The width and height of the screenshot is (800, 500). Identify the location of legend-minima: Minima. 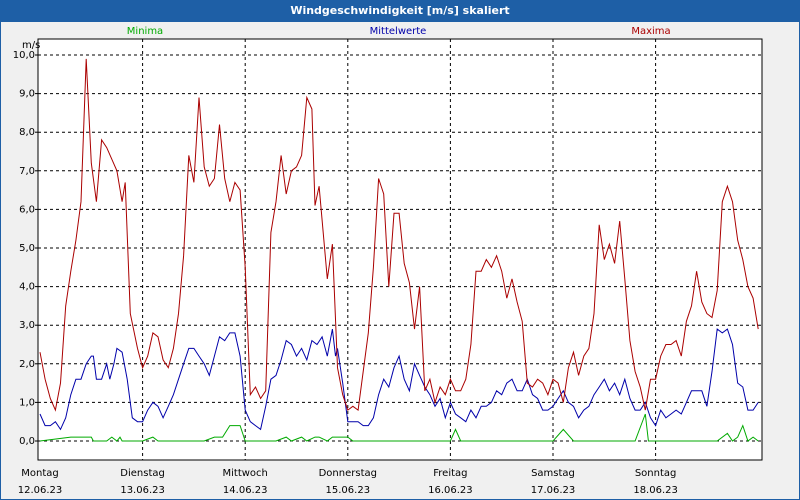
(145, 31).